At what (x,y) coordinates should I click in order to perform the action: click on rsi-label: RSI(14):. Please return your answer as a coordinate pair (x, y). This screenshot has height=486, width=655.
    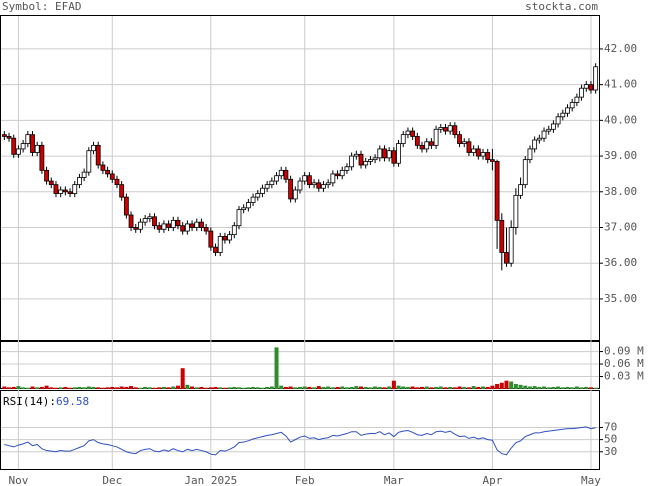
    Looking at the image, I should click on (29, 401).